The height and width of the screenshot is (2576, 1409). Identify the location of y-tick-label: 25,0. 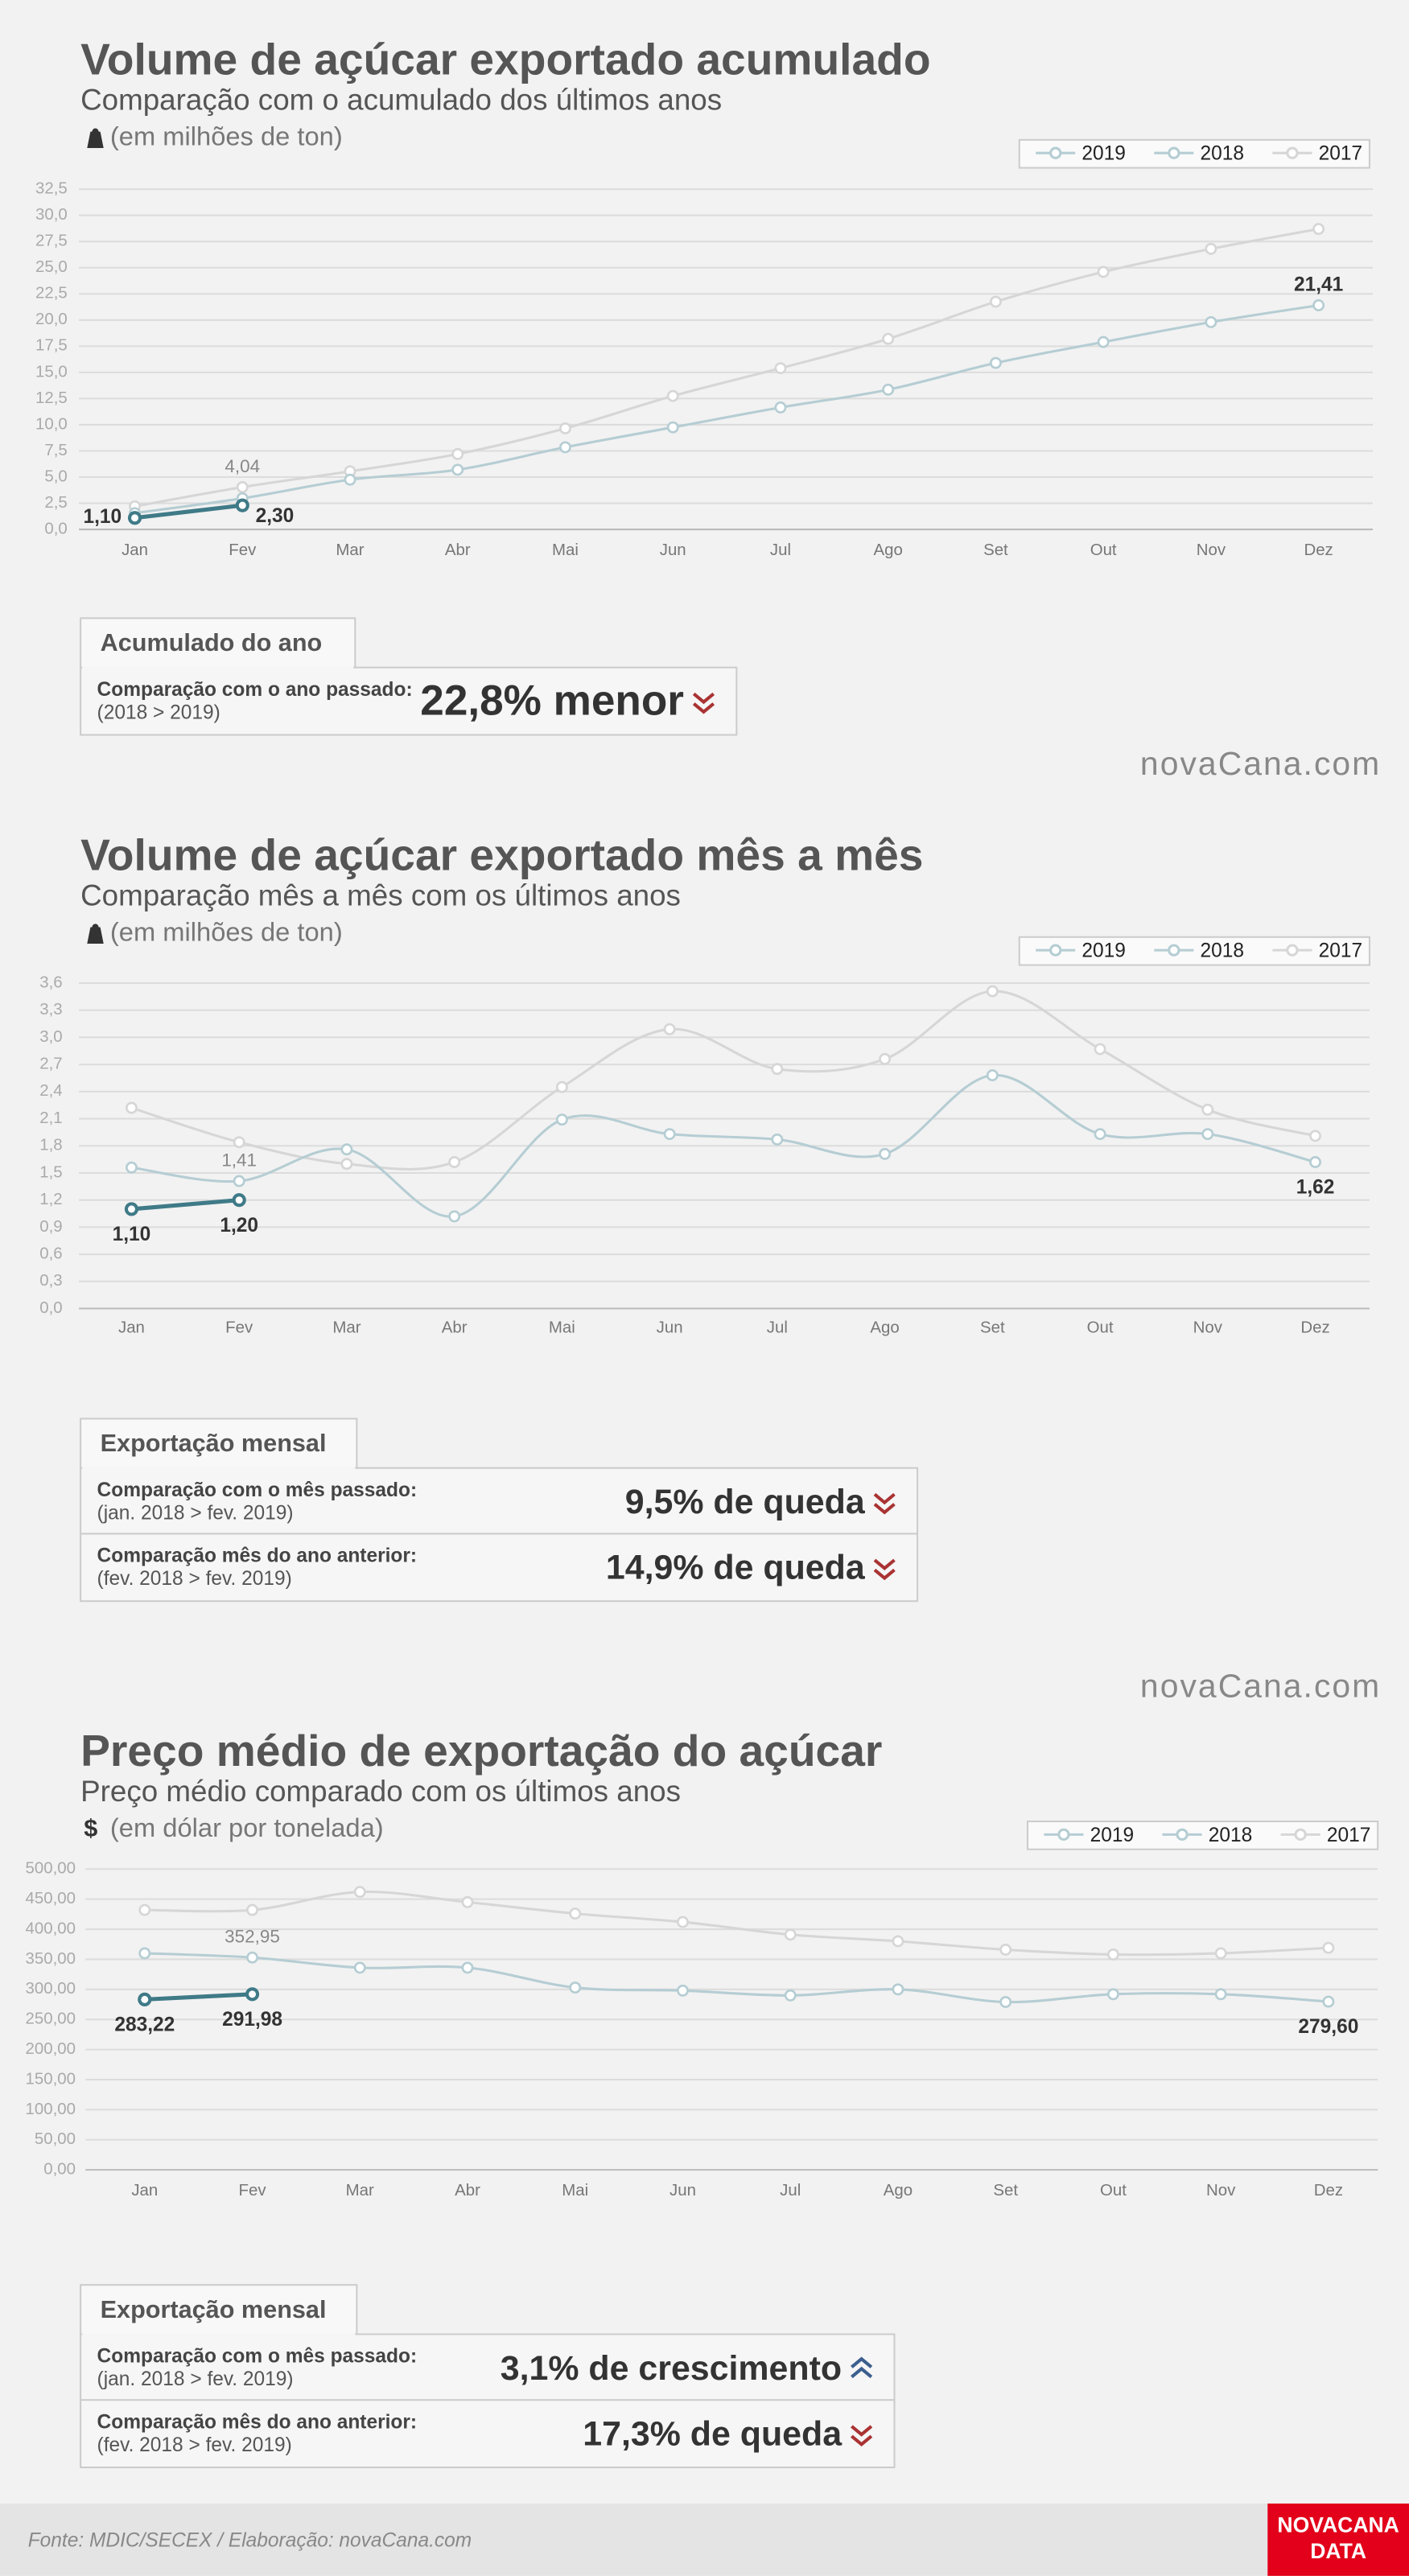
(52, 267).